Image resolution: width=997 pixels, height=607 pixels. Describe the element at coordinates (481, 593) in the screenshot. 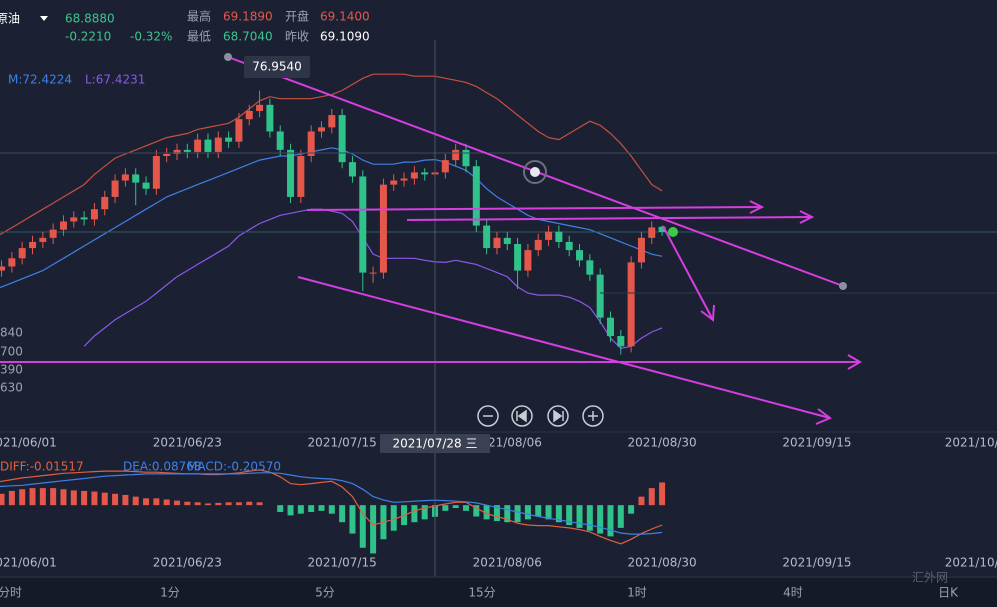

I see `timeframe: 15分` at that location.